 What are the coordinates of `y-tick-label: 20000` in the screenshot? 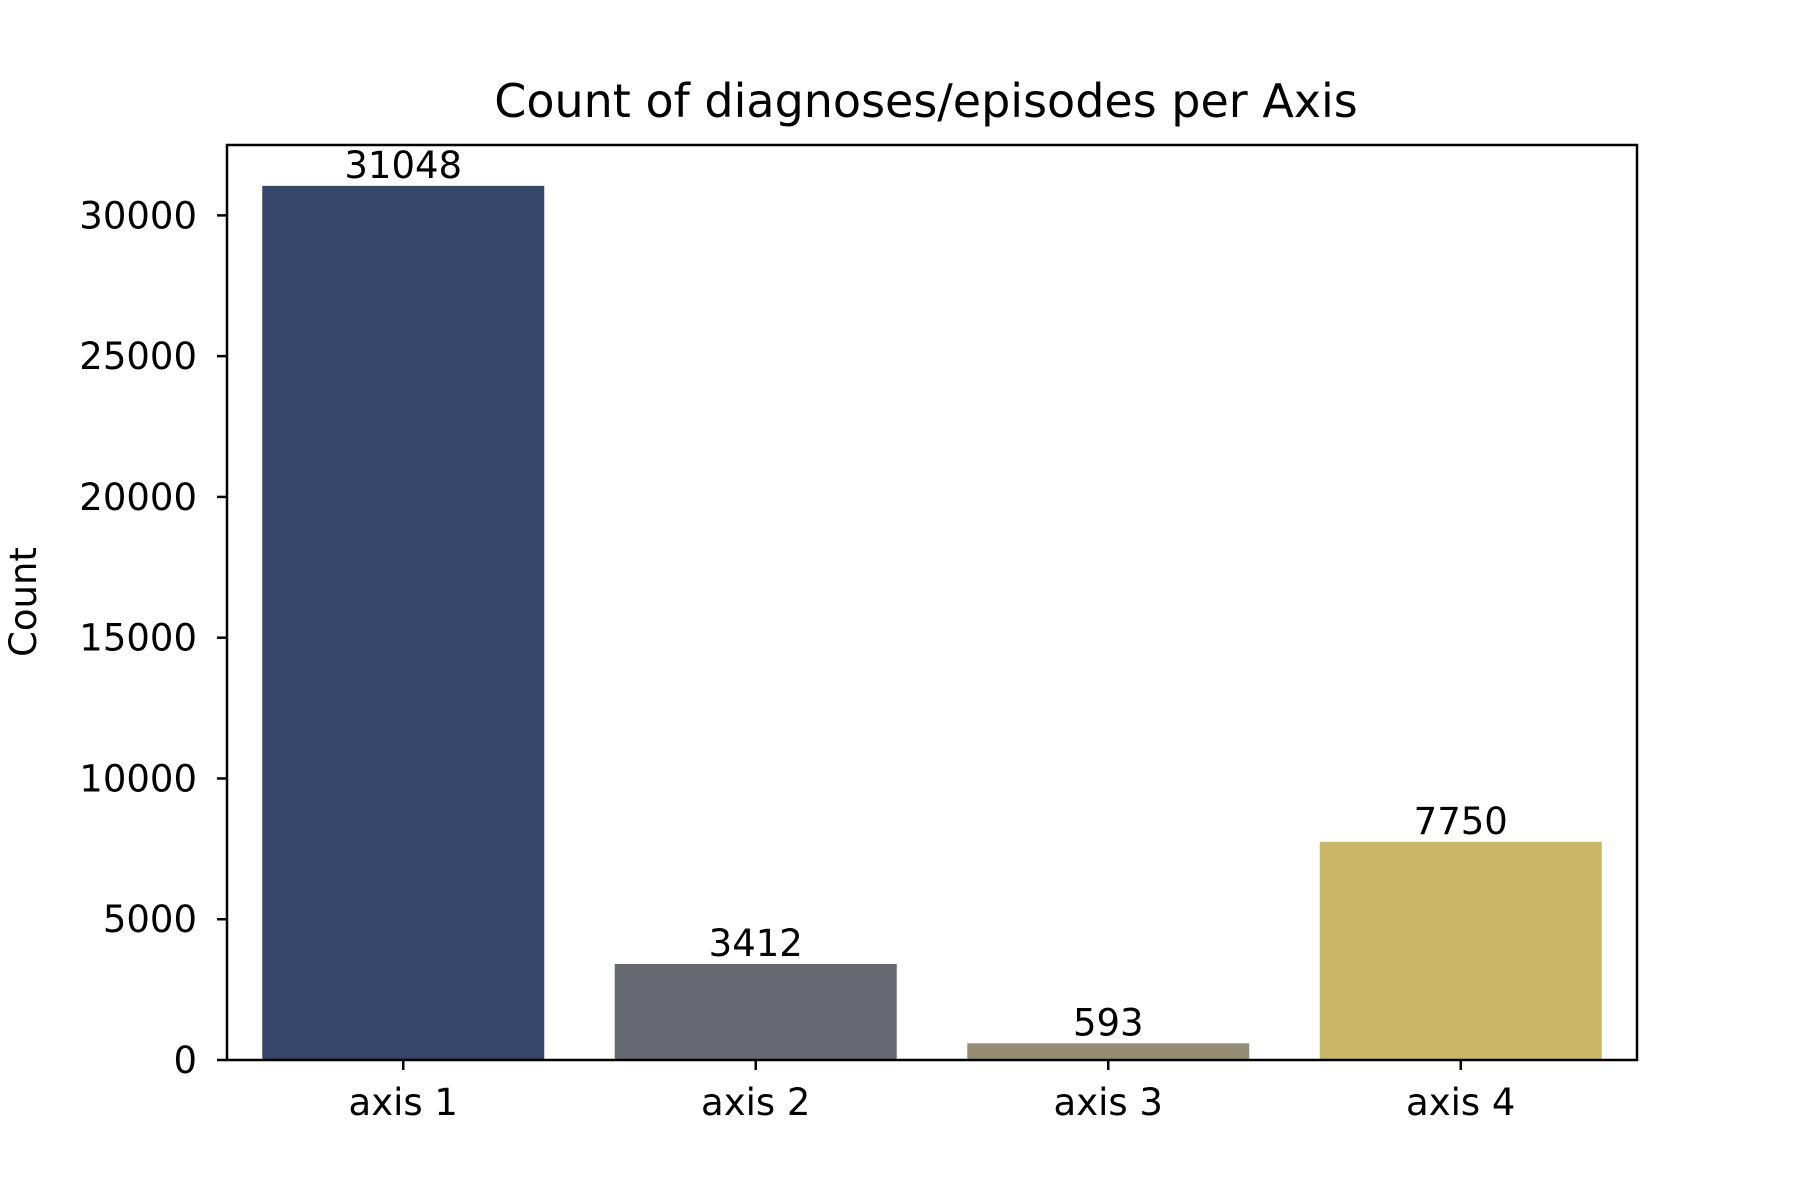 It's located at (138, 497).